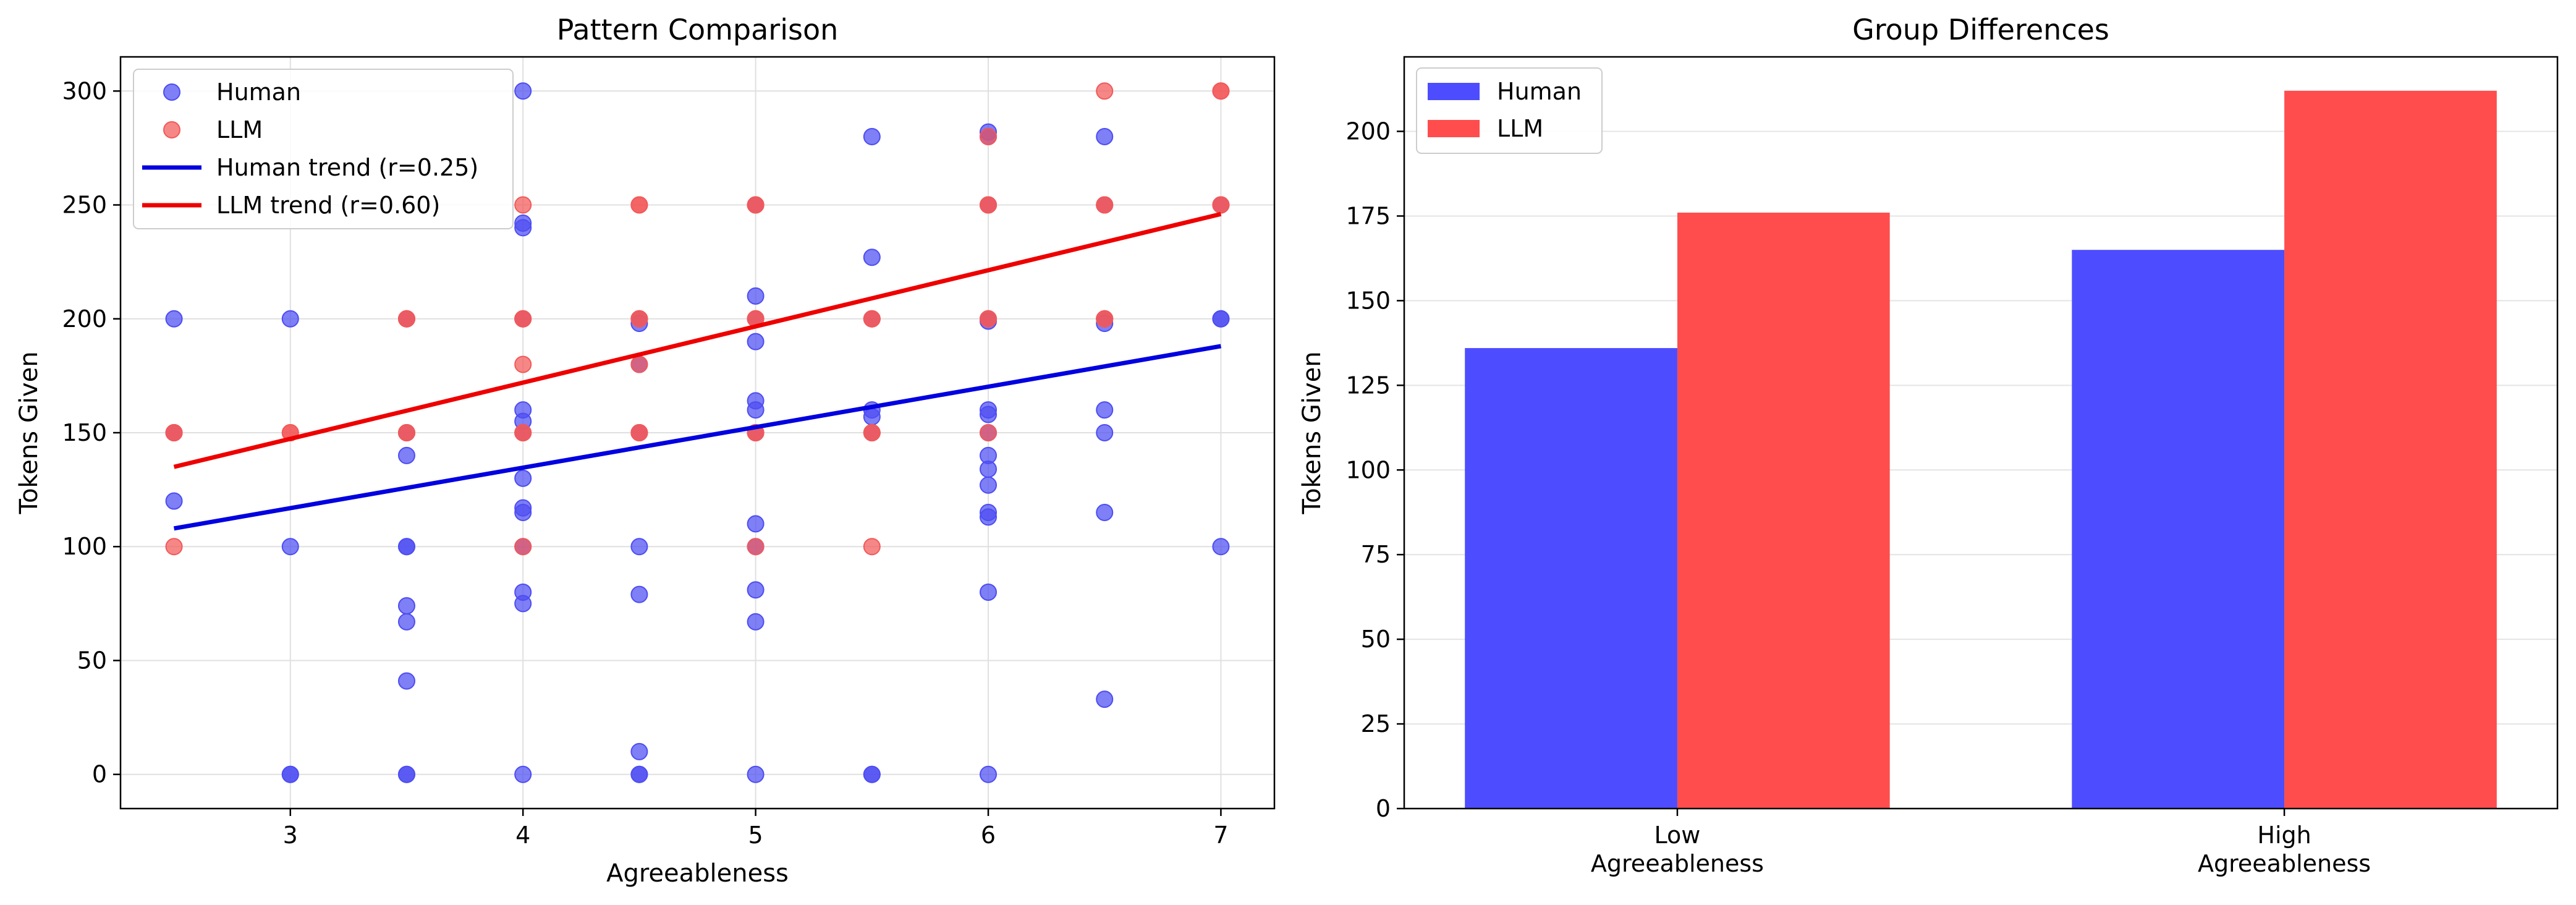 The image size is (2576, 905). What do you see at coordinates (1383, 809) in the screenshot?
I see `y-tick-label: 0` at bounding box center [1383, 809].